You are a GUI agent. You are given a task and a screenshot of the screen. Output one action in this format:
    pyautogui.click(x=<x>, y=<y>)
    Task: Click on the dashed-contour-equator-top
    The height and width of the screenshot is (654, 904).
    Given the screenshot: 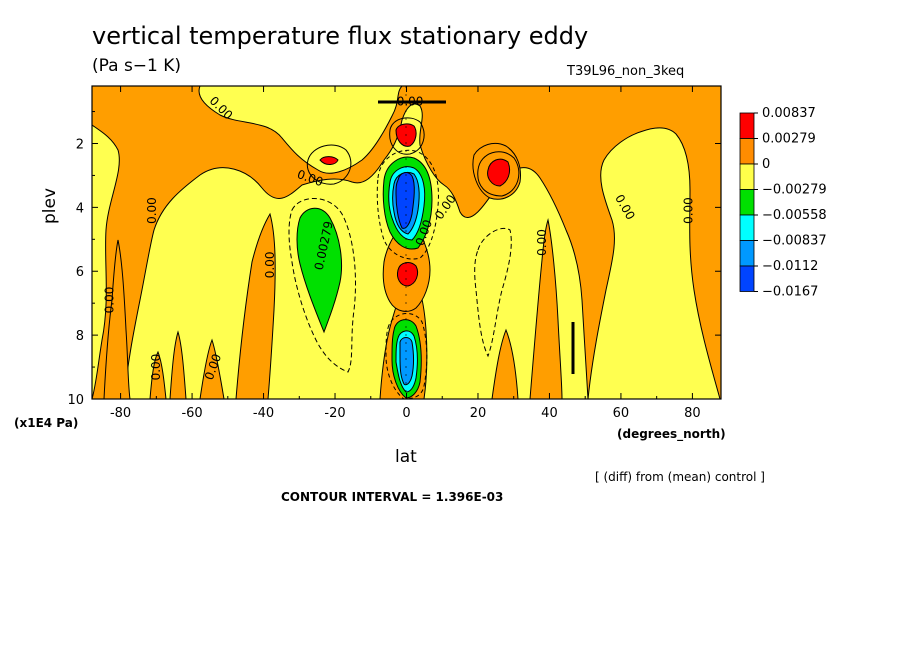 What is the action you would take?
    pyautogui.click(x=407, y=204)
    